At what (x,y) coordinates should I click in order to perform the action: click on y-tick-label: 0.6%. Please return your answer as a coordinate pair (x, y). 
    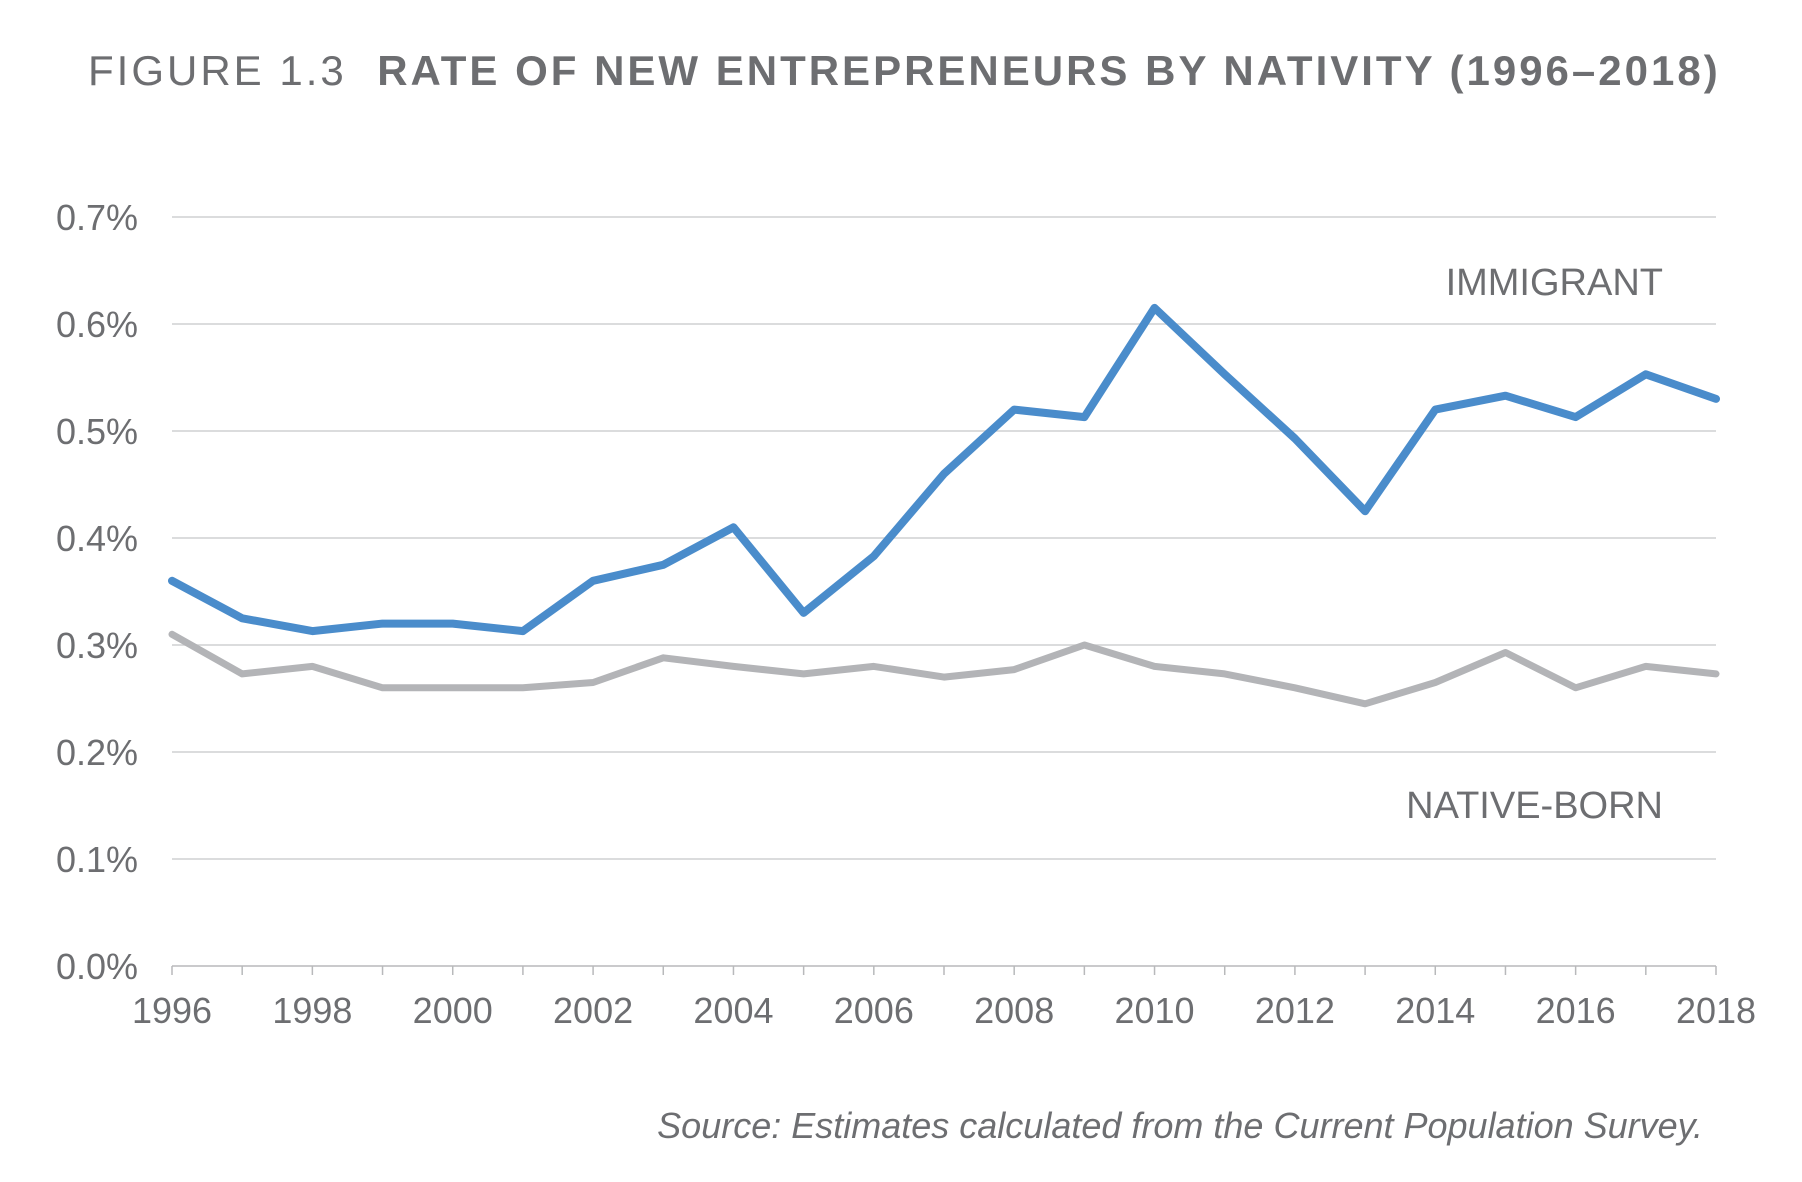
    Looking at the image, I should click on (97, 324).